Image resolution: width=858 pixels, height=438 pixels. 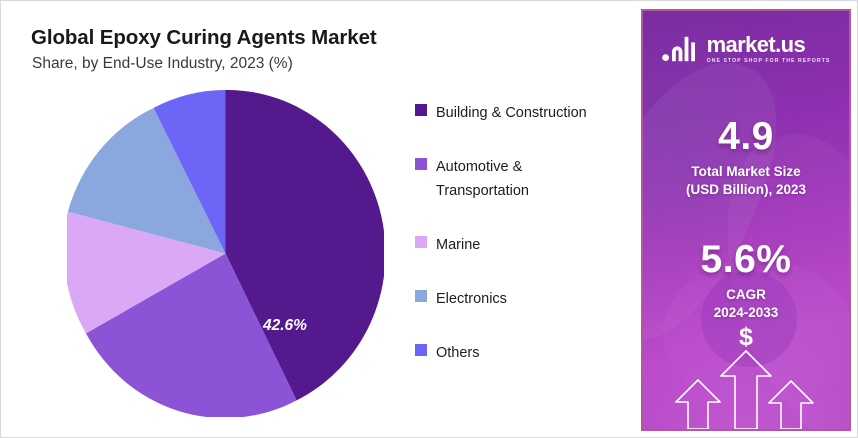 I want to click on page-title: Global Epoxy Curing Agents Market, so click(x=204, y=37).